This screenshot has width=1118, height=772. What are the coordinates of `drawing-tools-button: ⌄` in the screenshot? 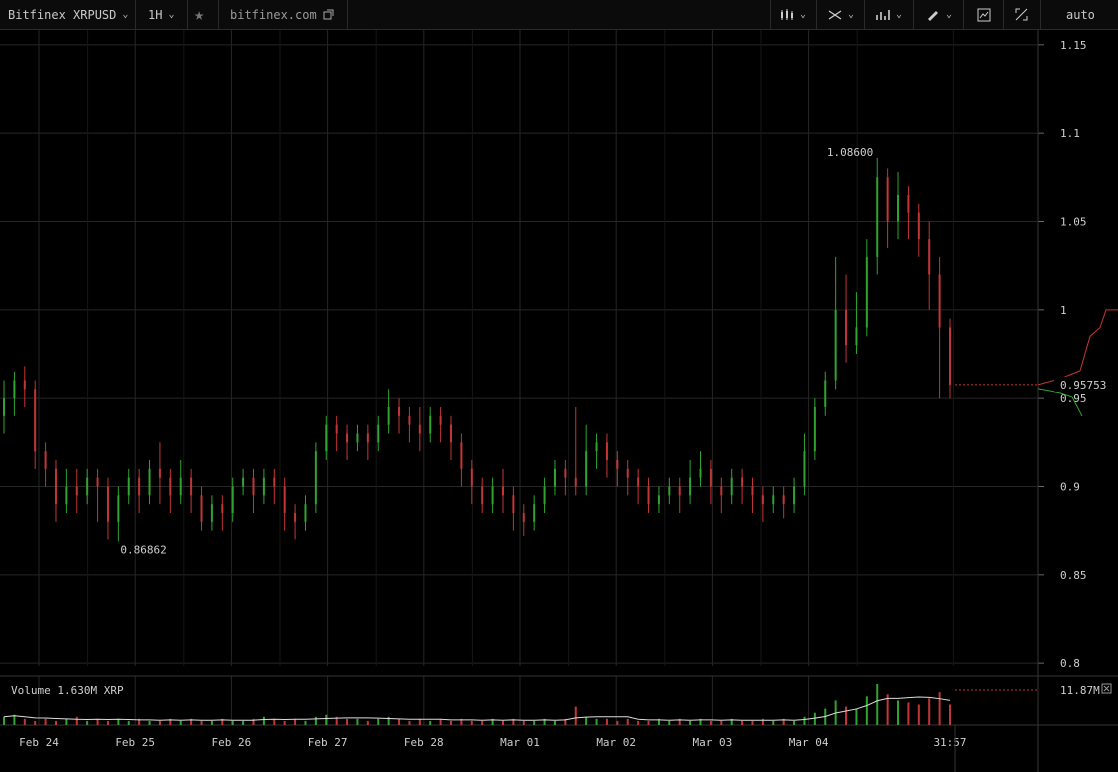 It's located at (939, 14).